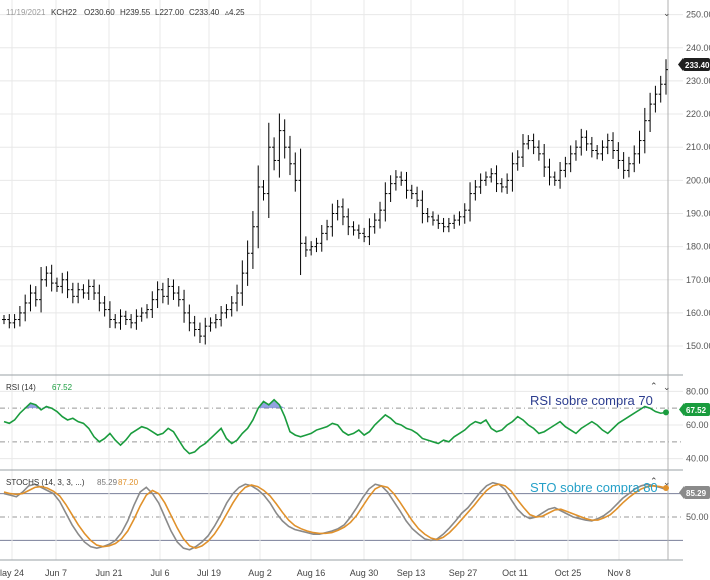 Image resolution: width=710 pixels, height=580 pixels. Describe the element at coordinates (568, 573) in the screenshot. I see `x-tick-label: Oct 25` at that location.